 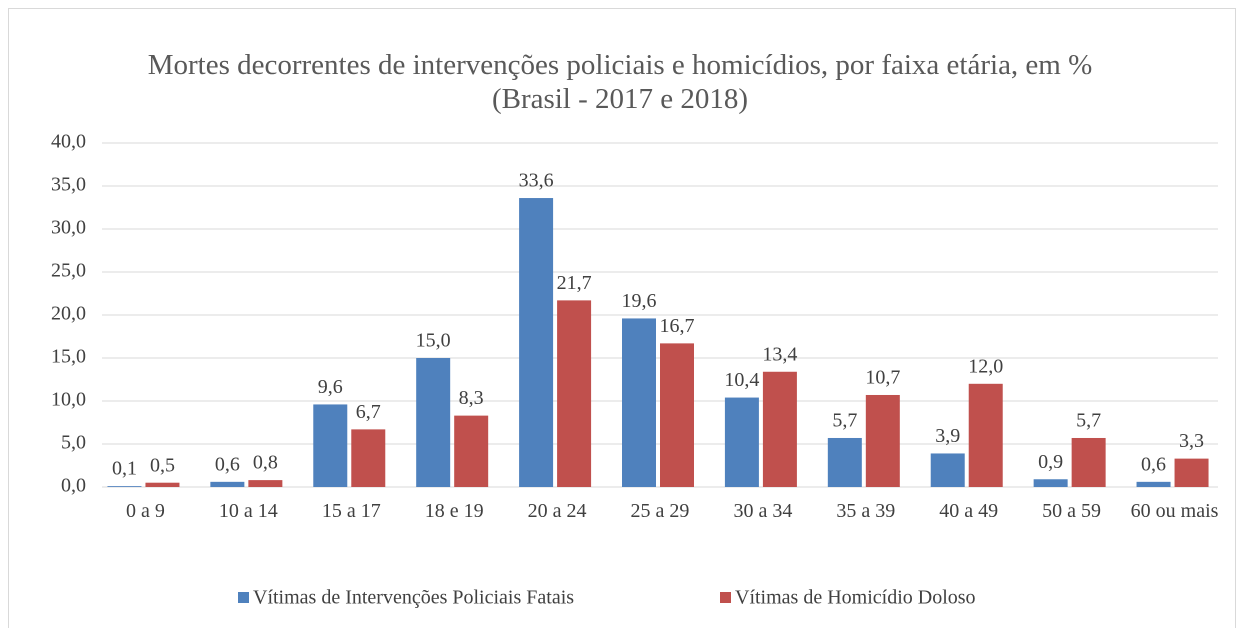 What do you see at coordinates (68, 185) in the screenshot?
I see `y-tick-label: 35,0` at bounding box center [68, 185].